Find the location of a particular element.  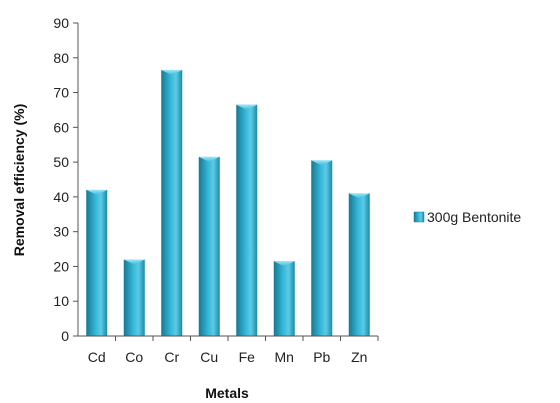

x-tick-label-pb: Pb is located at coordinates (321, 357).